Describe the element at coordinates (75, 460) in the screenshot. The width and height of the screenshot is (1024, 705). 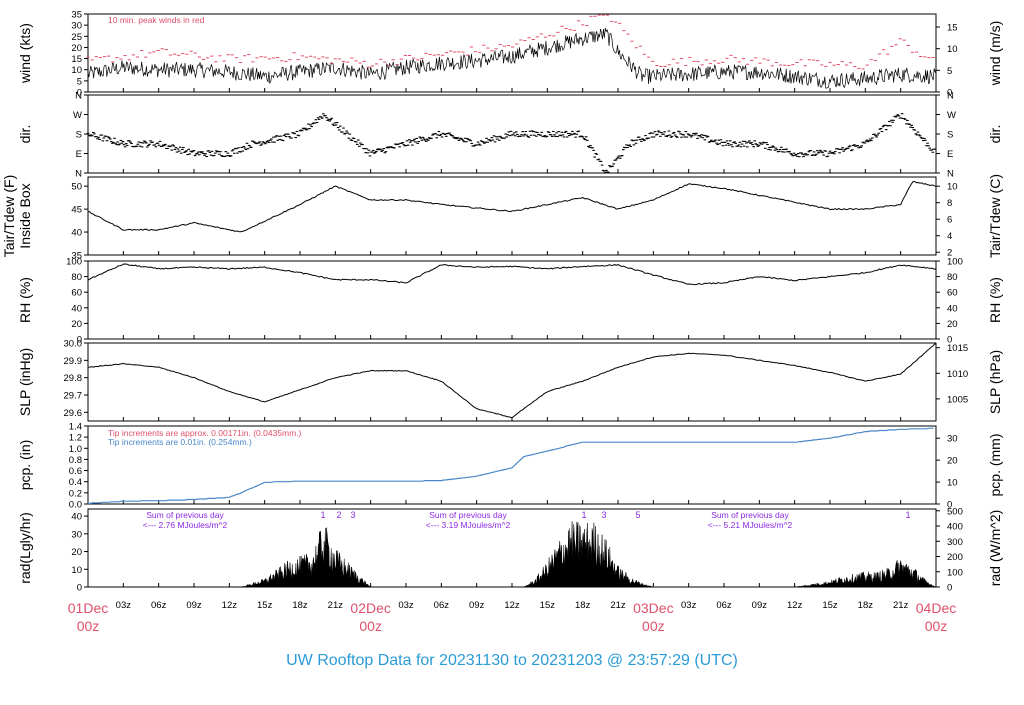
I see `pcp-left-tick-label: 0.8` at that location.